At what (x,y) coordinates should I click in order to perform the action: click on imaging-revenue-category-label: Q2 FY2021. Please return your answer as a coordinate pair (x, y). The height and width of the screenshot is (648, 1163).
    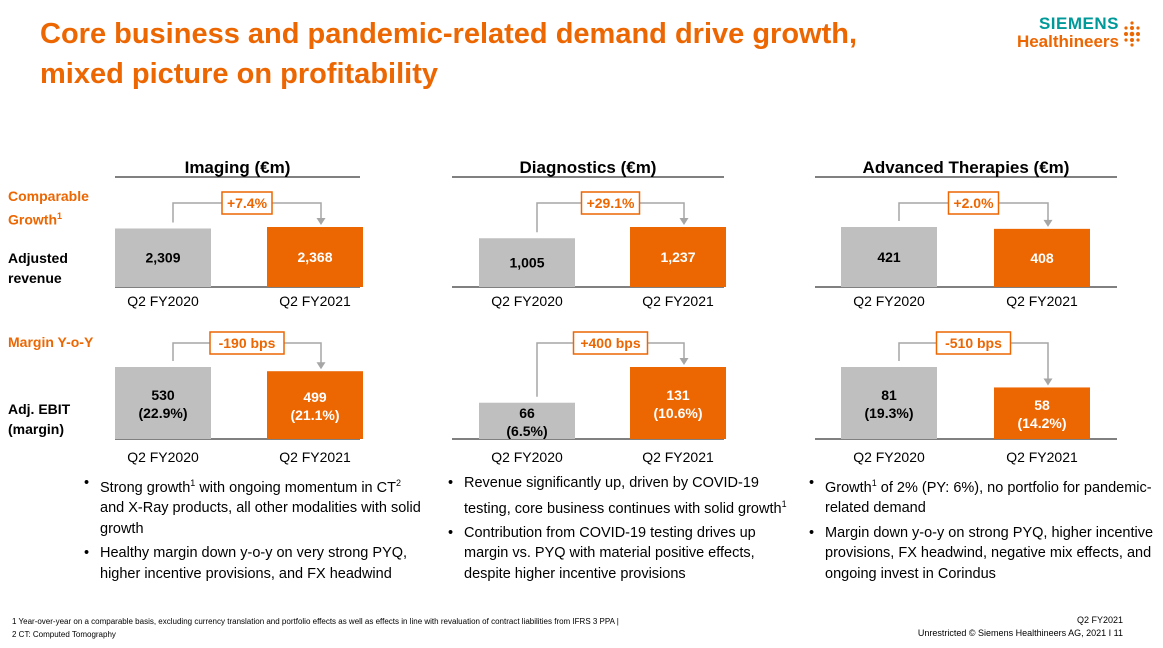
    Looking at the image, I should click on (315, 301).